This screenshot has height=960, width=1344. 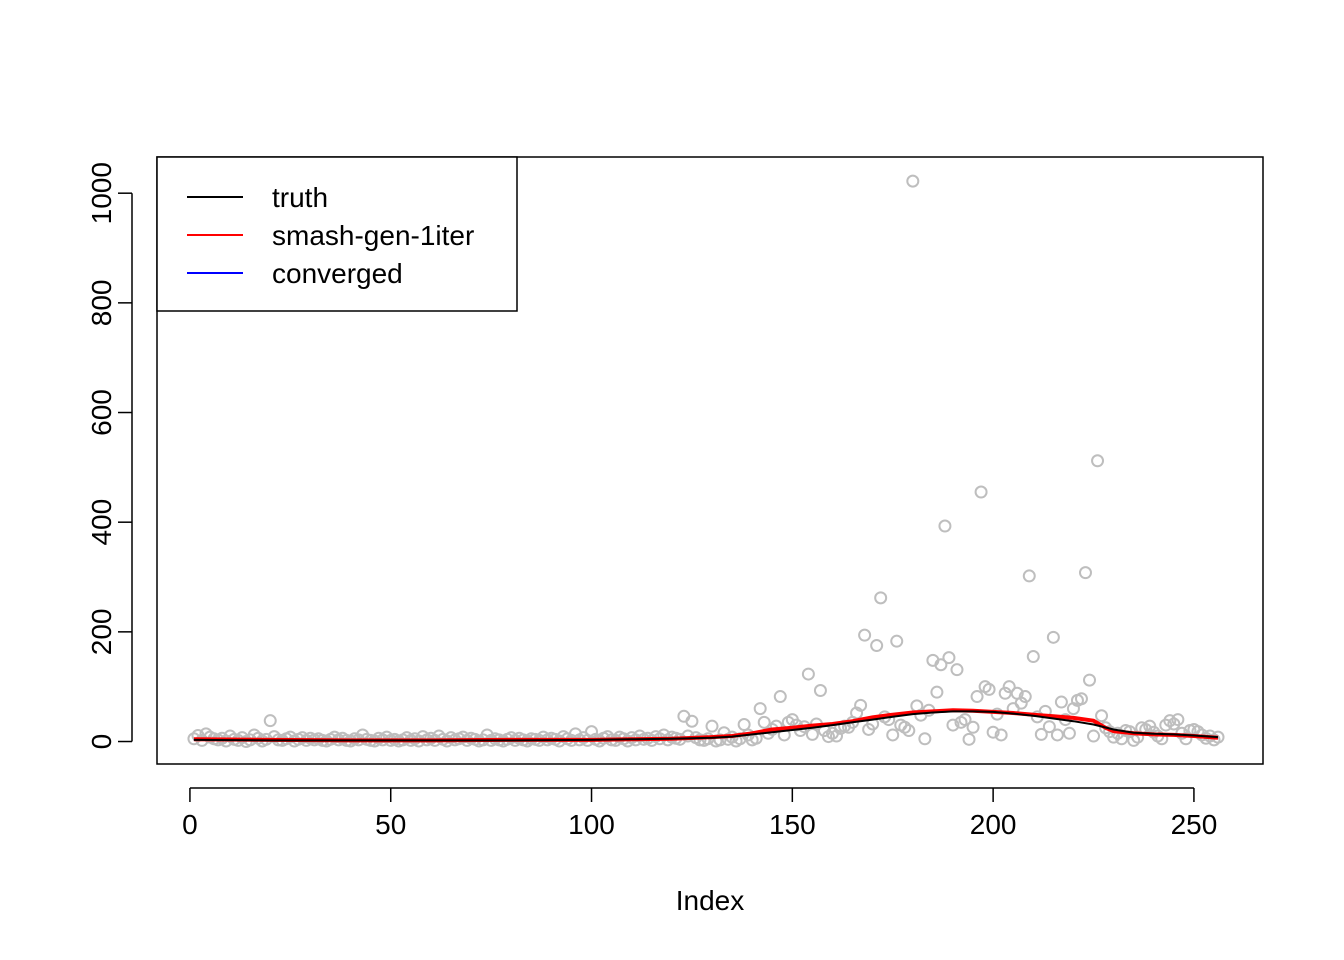 What do you see at coordinates (190, 824) in the screenshot?
I see `x-tick-label: 0` at bounding box center [190, 824].